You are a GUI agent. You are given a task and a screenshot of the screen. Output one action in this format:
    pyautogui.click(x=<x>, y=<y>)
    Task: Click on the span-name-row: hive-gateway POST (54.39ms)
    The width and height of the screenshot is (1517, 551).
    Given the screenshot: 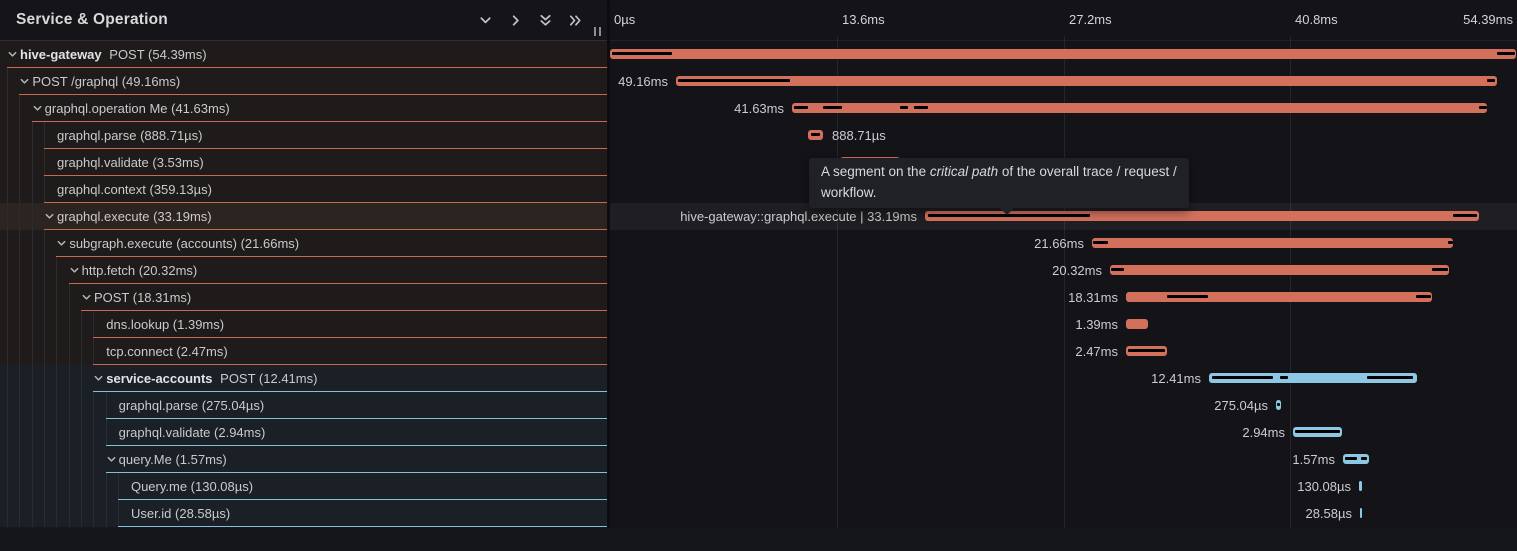 What is the action you would take?
    pyautogui.click(x=303, y=54)
    